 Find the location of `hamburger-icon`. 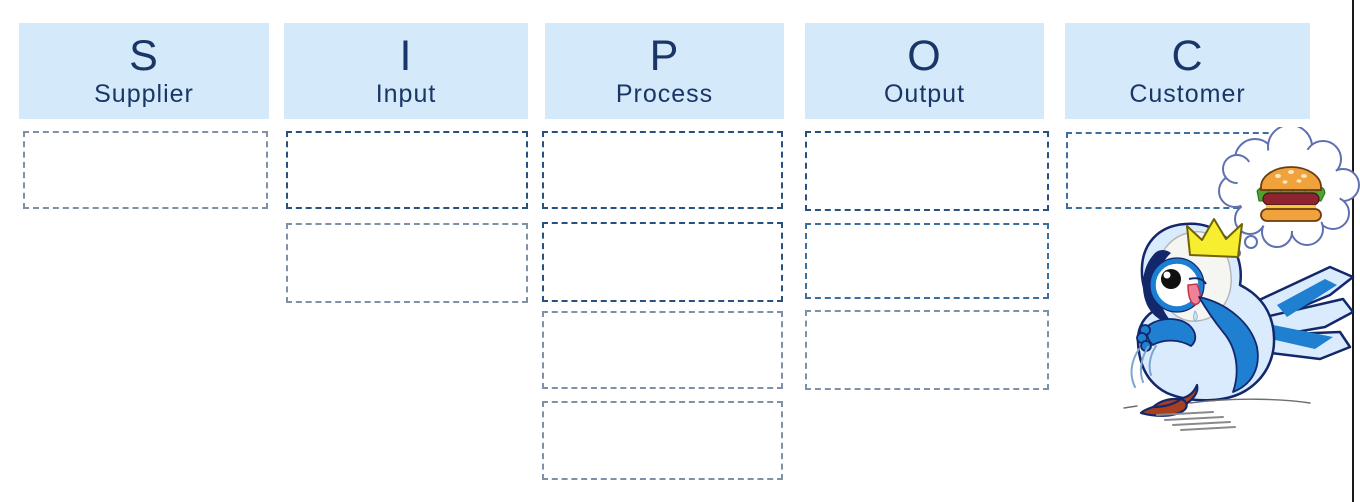

hamburger-icon is located at coordinates (1291, 194).